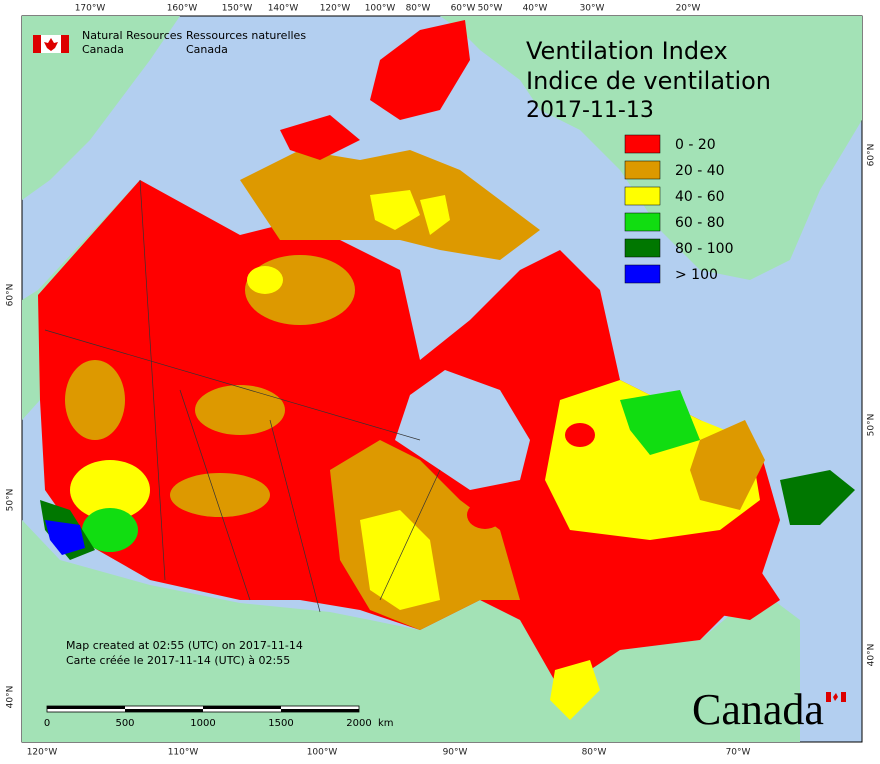 This screenshot has width=880, height=764. Describe the element at coordinates (202, 723) in the screenshot. I see `scale-label: 1000` at that location.